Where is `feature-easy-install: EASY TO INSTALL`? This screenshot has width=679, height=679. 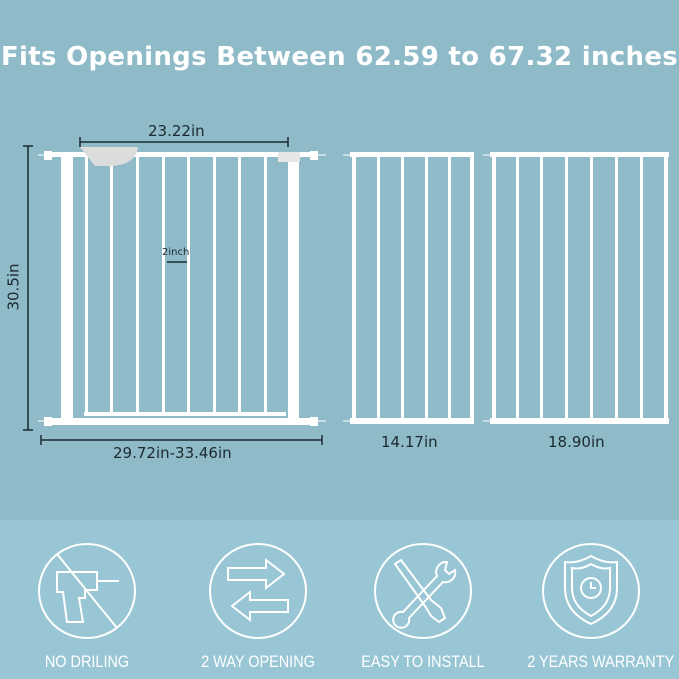
feature-easy-install: EASY TO INSTALL is located at coordinates (423, 607).